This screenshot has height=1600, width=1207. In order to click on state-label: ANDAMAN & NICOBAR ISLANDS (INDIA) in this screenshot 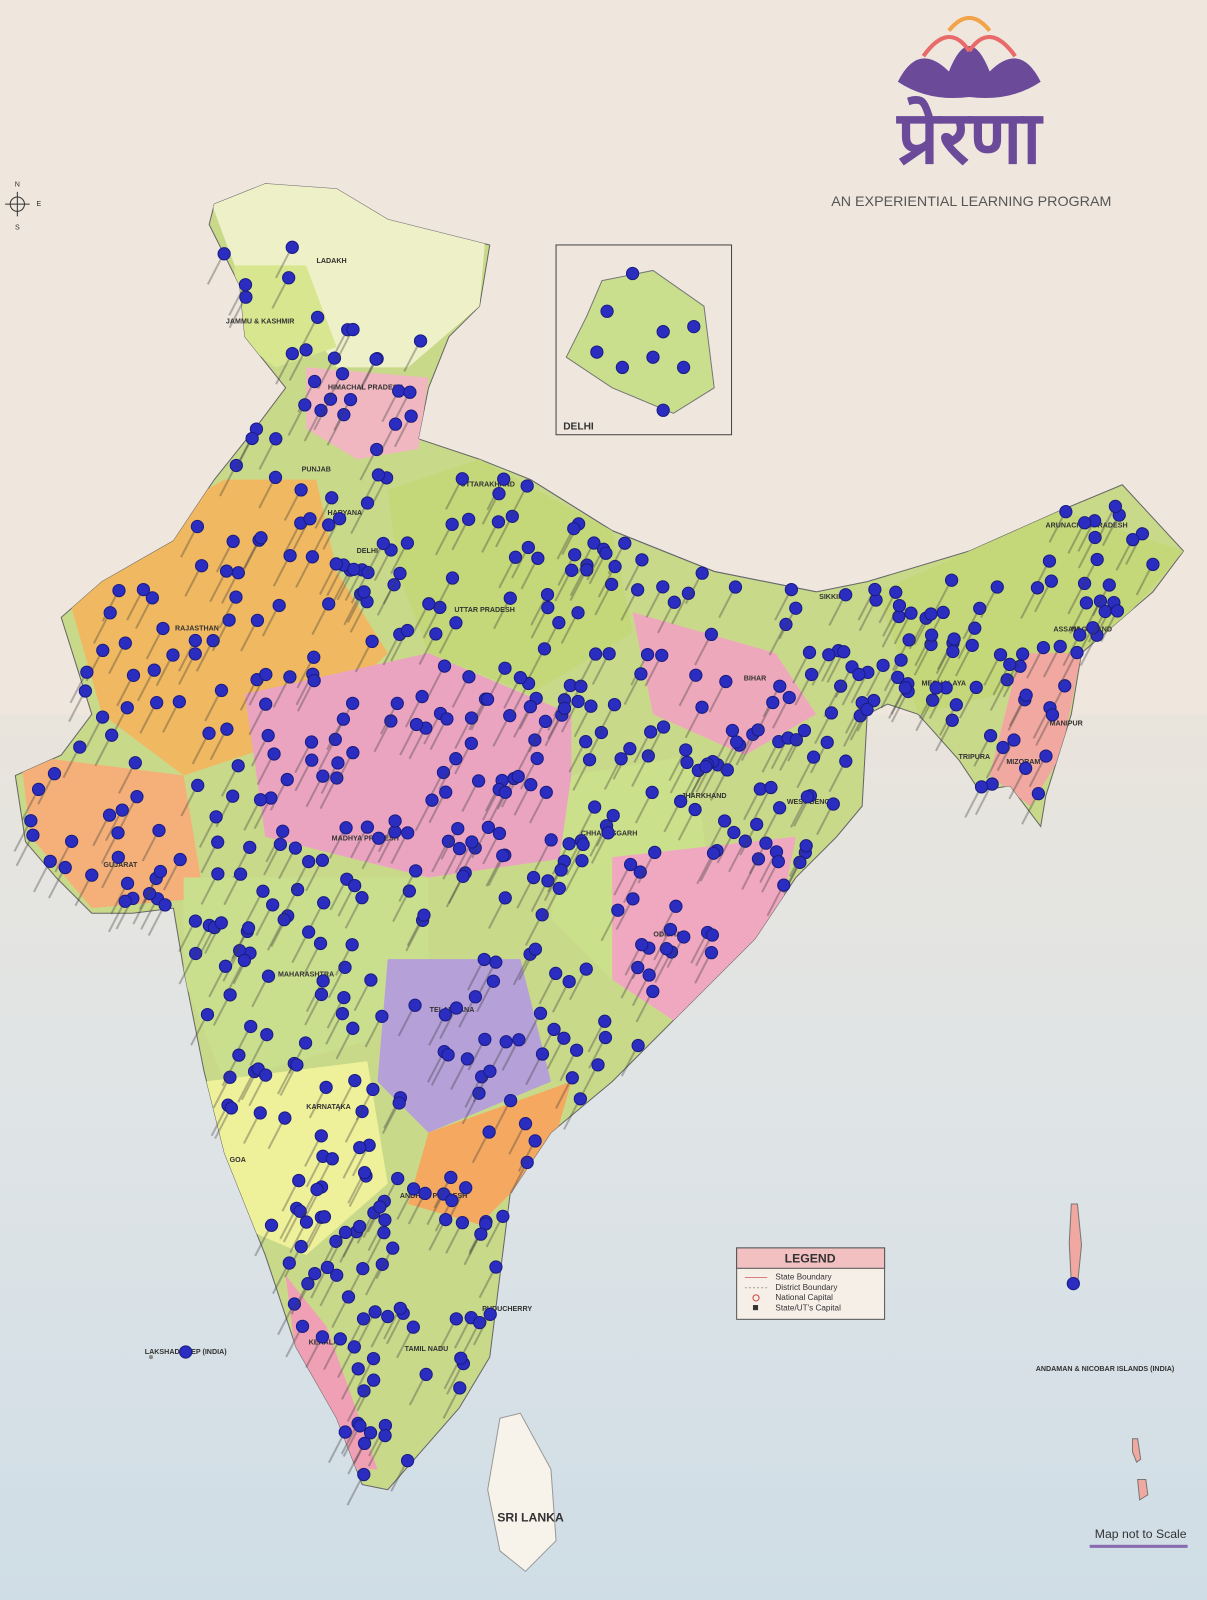, I will do `click(1105, 1369)`.